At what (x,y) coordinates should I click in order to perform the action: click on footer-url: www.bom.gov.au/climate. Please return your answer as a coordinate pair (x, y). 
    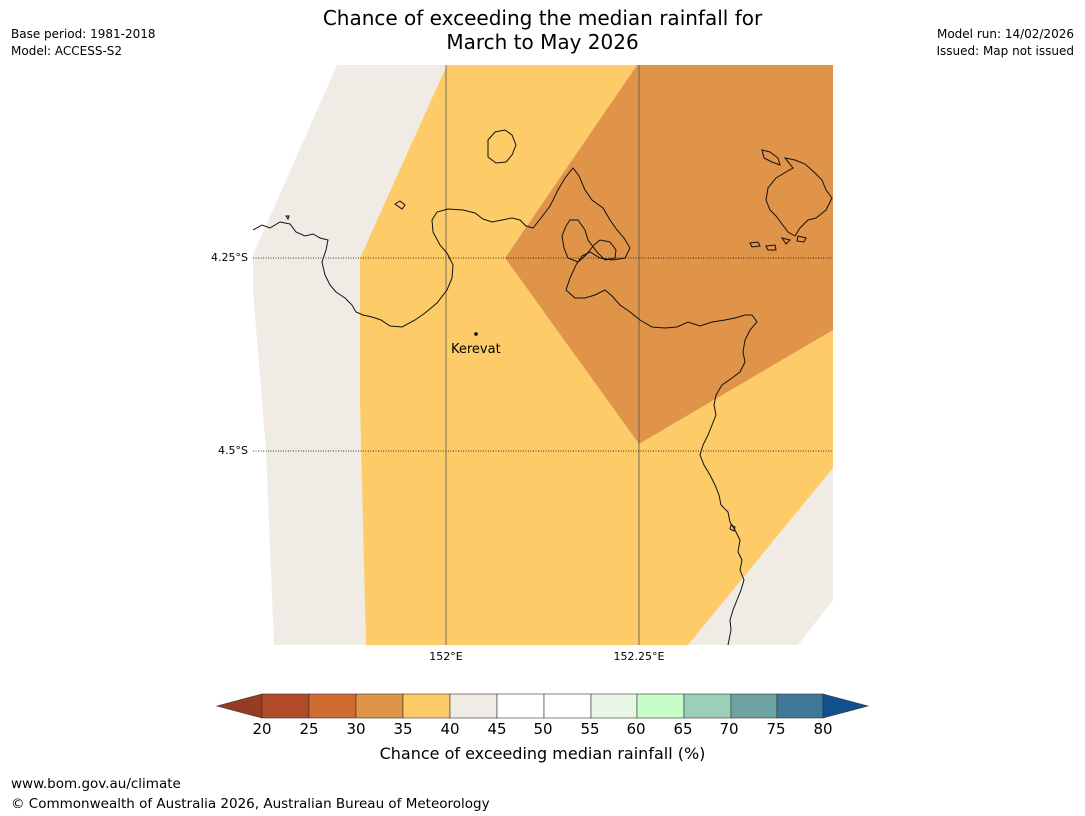
    Looking at the image, I should click on (96, 784).